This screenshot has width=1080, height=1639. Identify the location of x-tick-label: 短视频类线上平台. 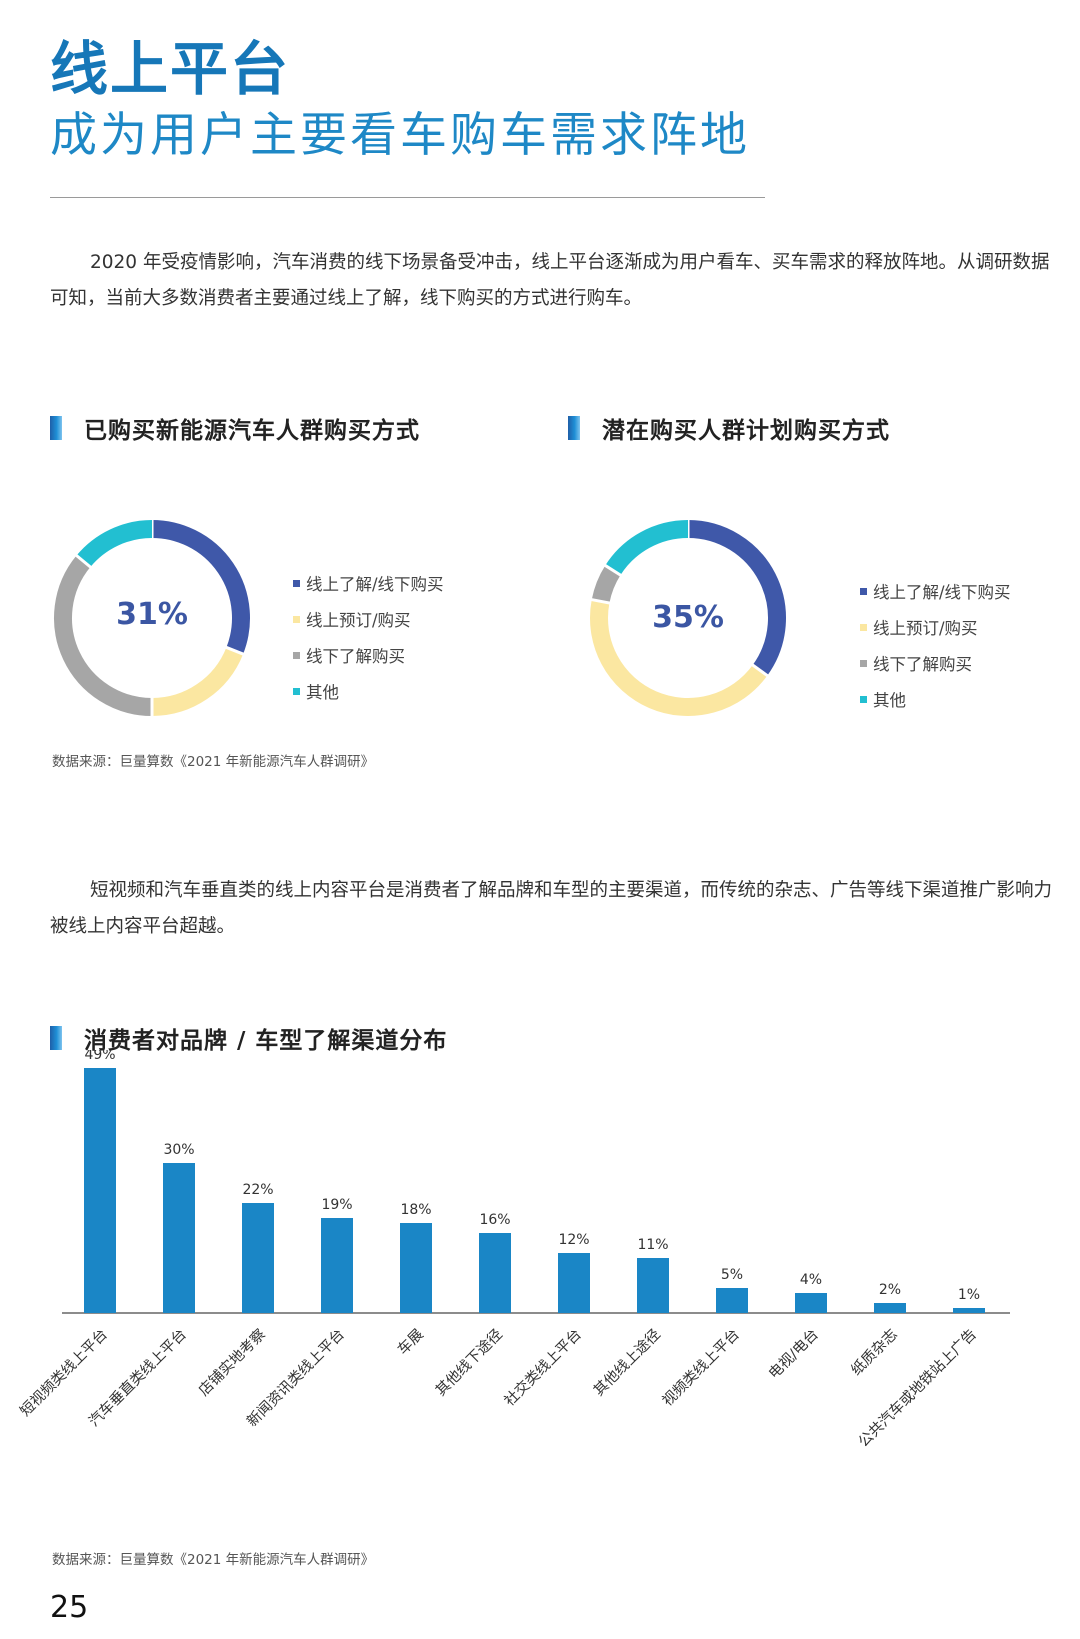
(64, 1373).